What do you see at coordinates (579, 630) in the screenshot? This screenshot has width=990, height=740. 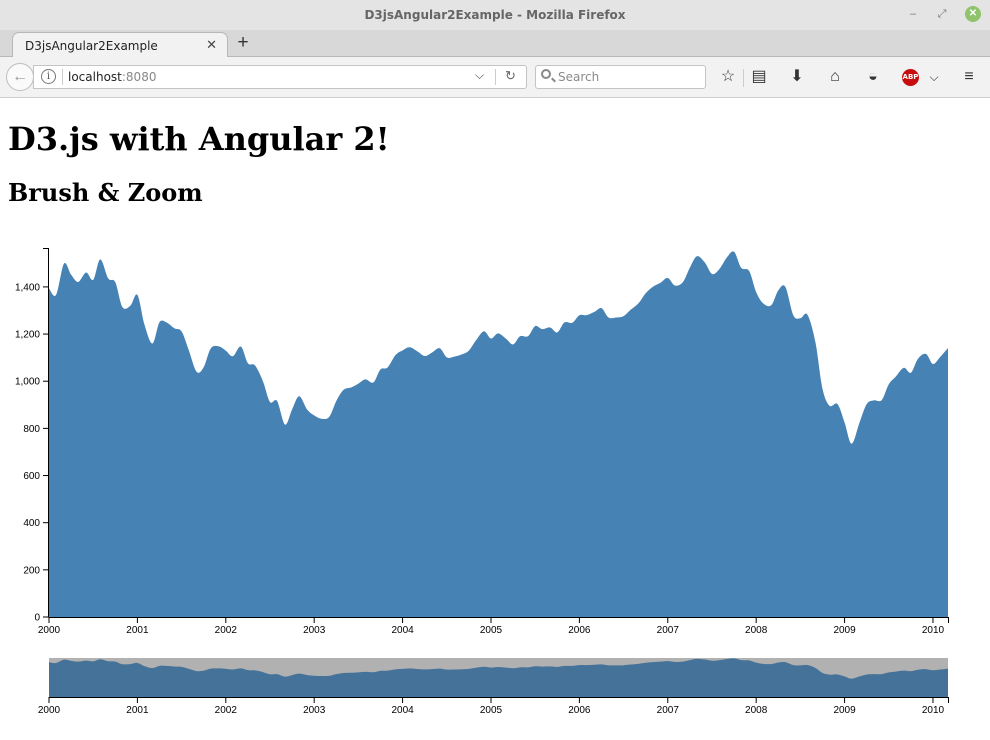 I see `focus-x-tick-label: 2006` at bounding box center [579, 630].